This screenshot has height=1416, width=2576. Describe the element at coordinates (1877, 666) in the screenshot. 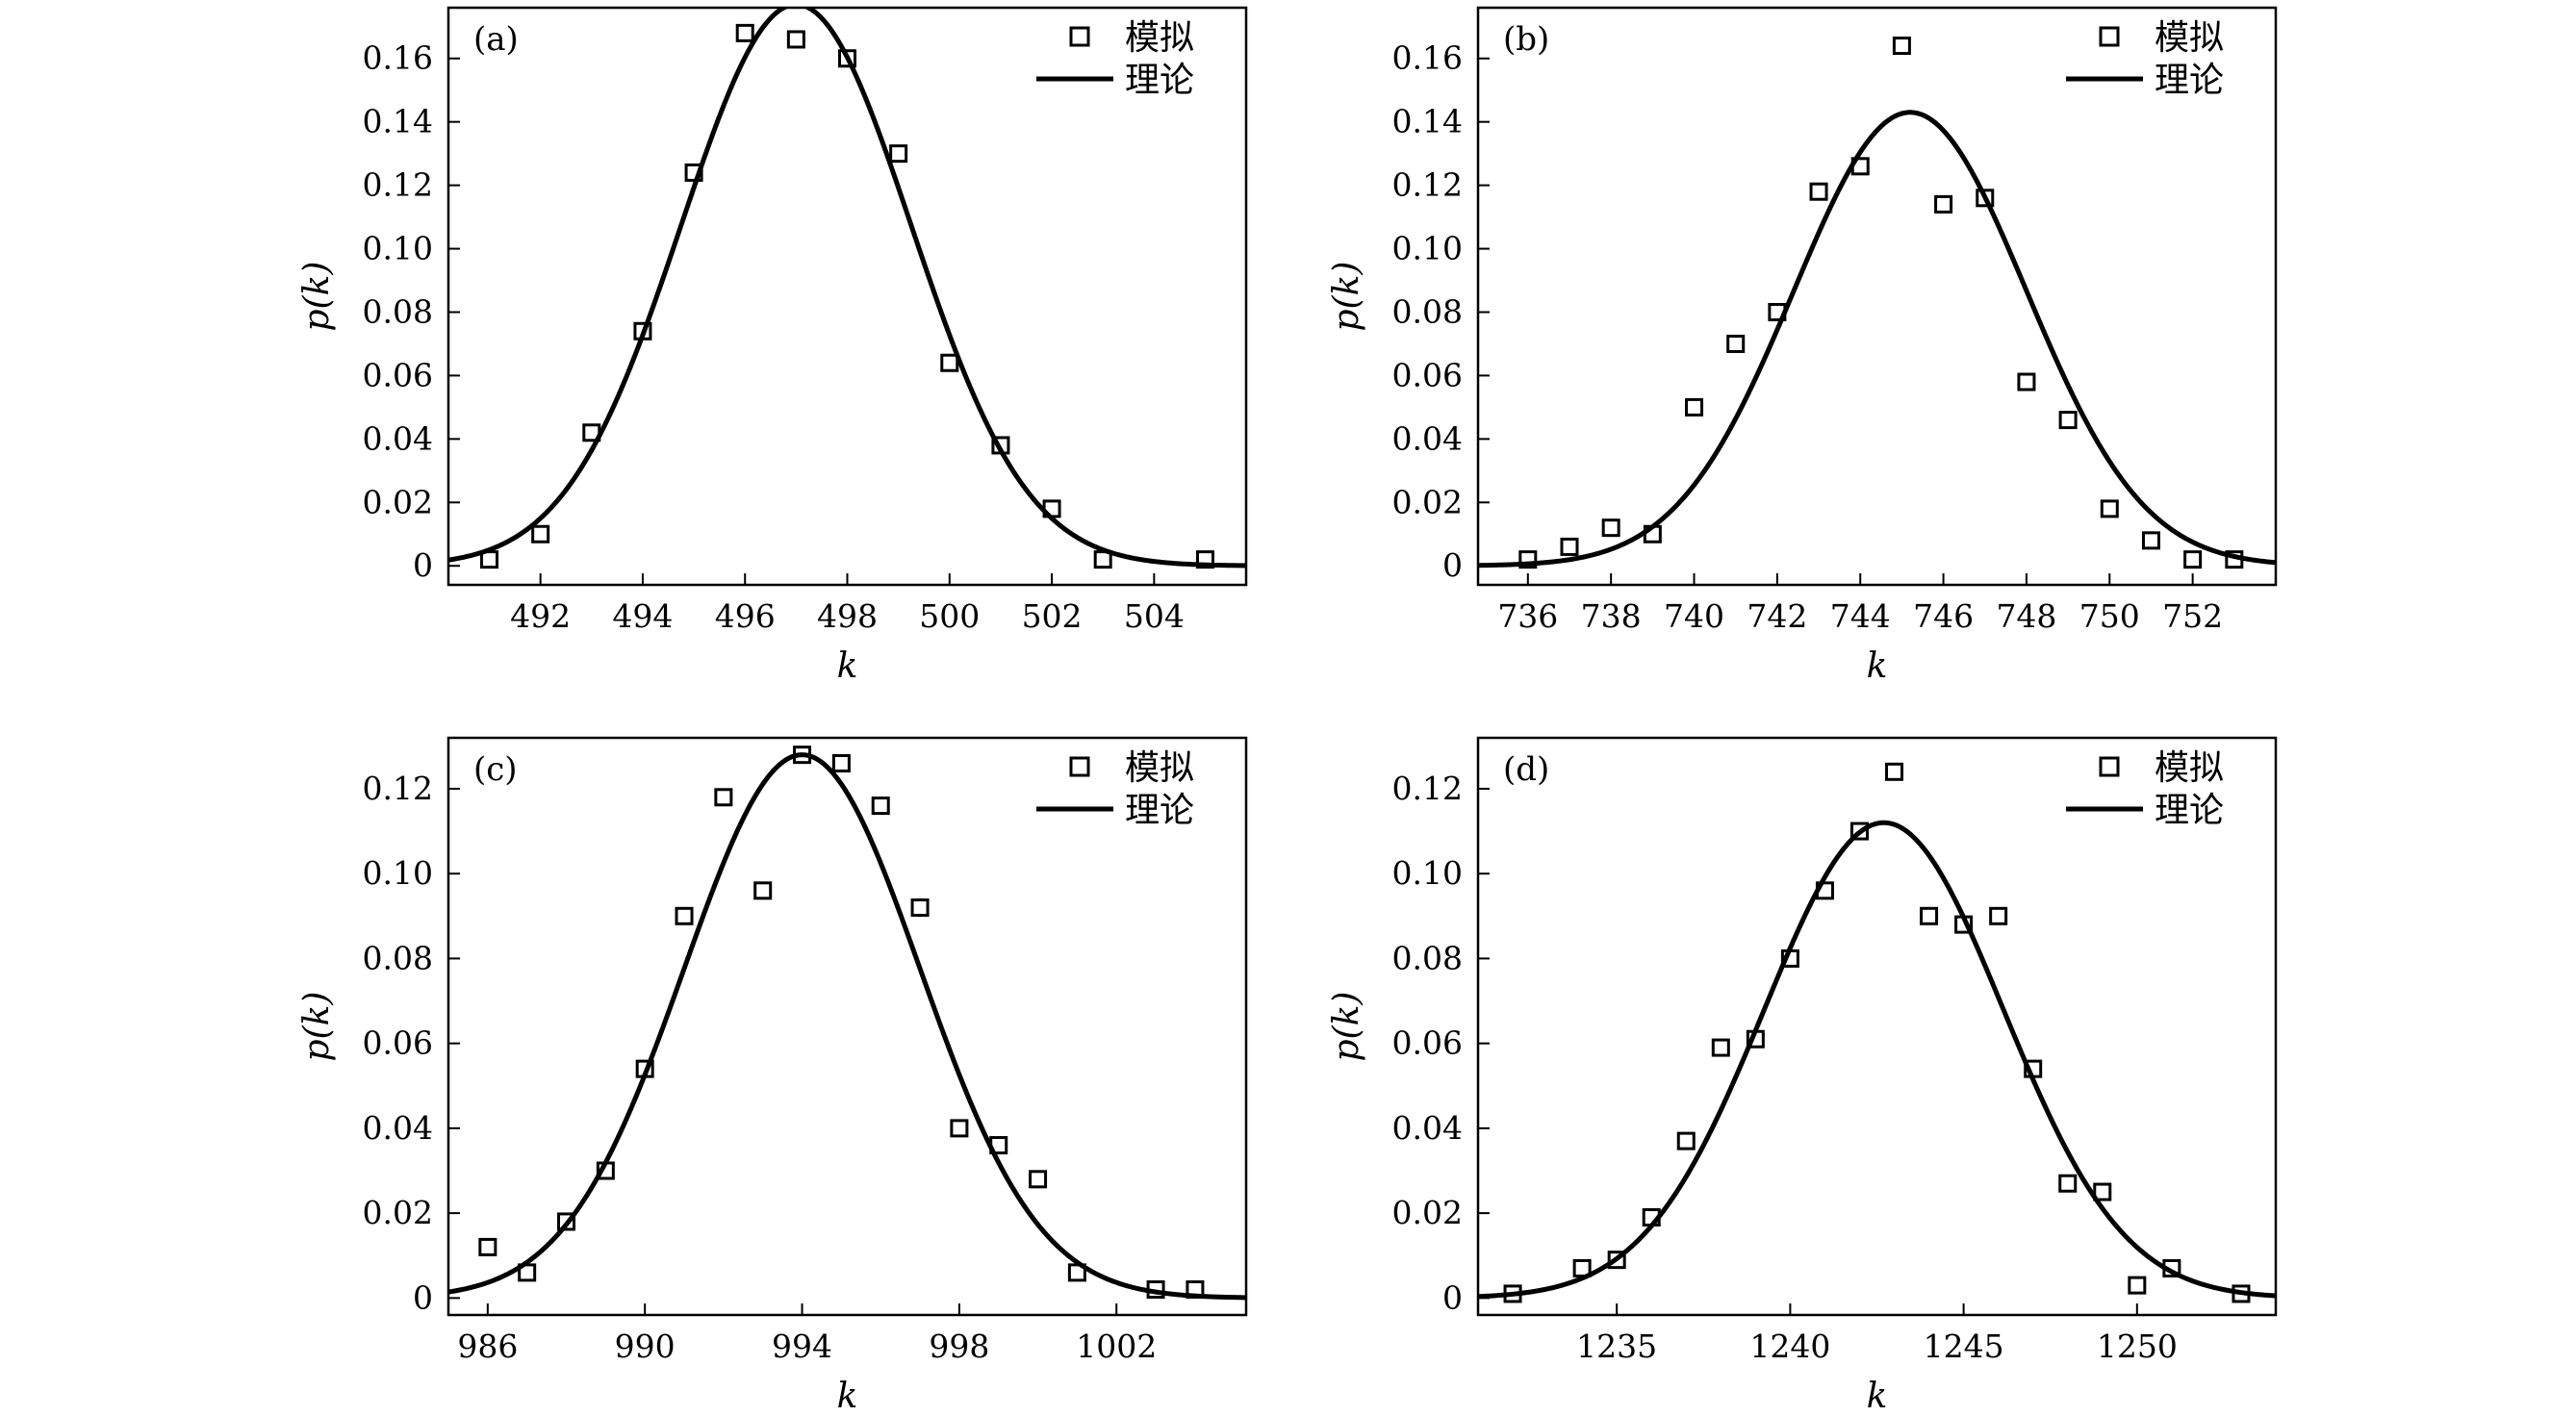

I see `x-axis-label-b: k` at that location.